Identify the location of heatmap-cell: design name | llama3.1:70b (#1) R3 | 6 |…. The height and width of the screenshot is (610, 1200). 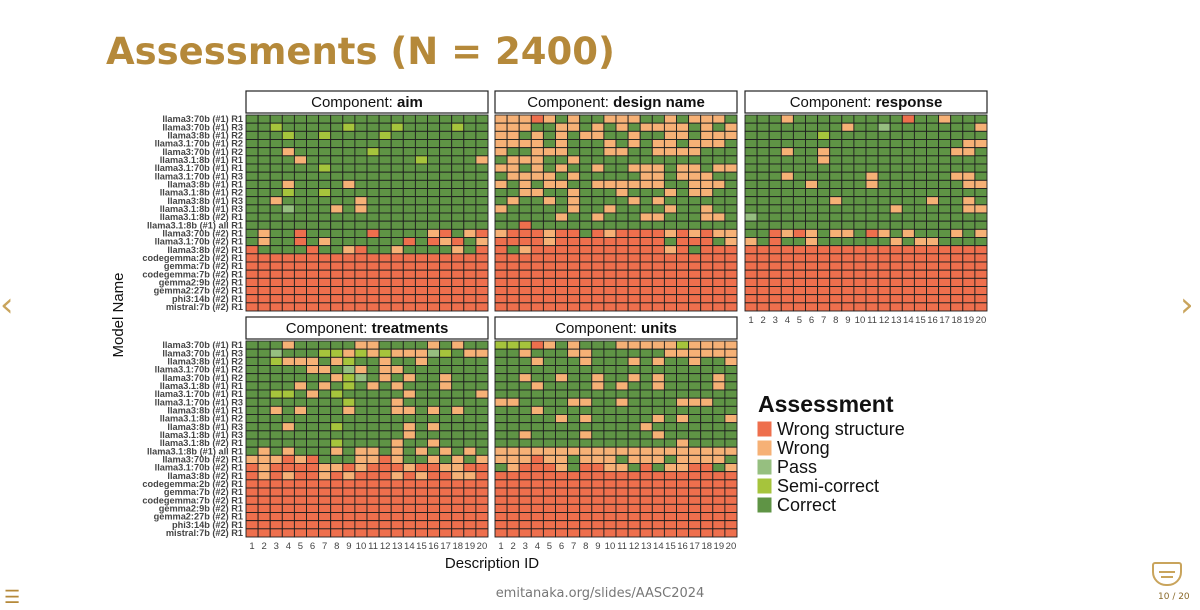
(562, 176).